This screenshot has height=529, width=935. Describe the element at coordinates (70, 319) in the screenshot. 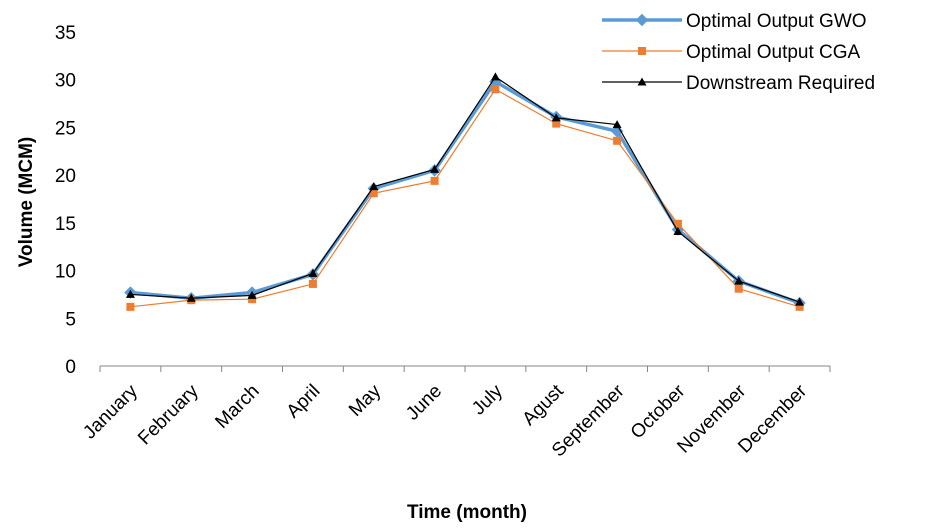

I see `y-tick-label: 5` at that location.